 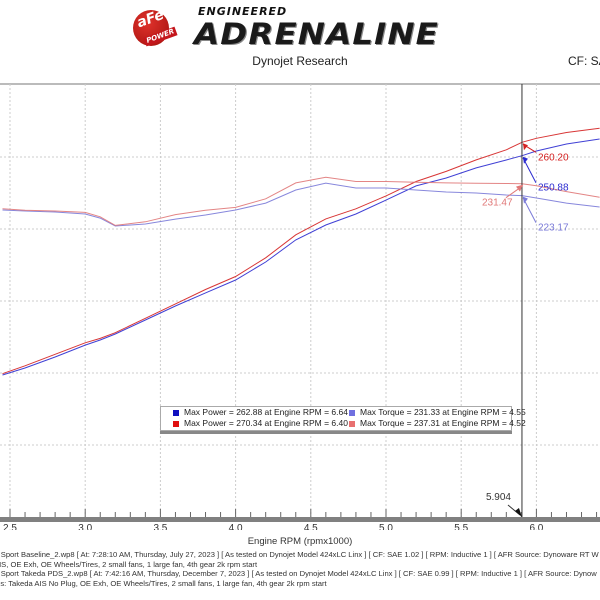 What do you see at coordinates (497, 203) in the screenshot?
I see `readout-value-run2_torque: 231.47` at bounding box center [497, 203].